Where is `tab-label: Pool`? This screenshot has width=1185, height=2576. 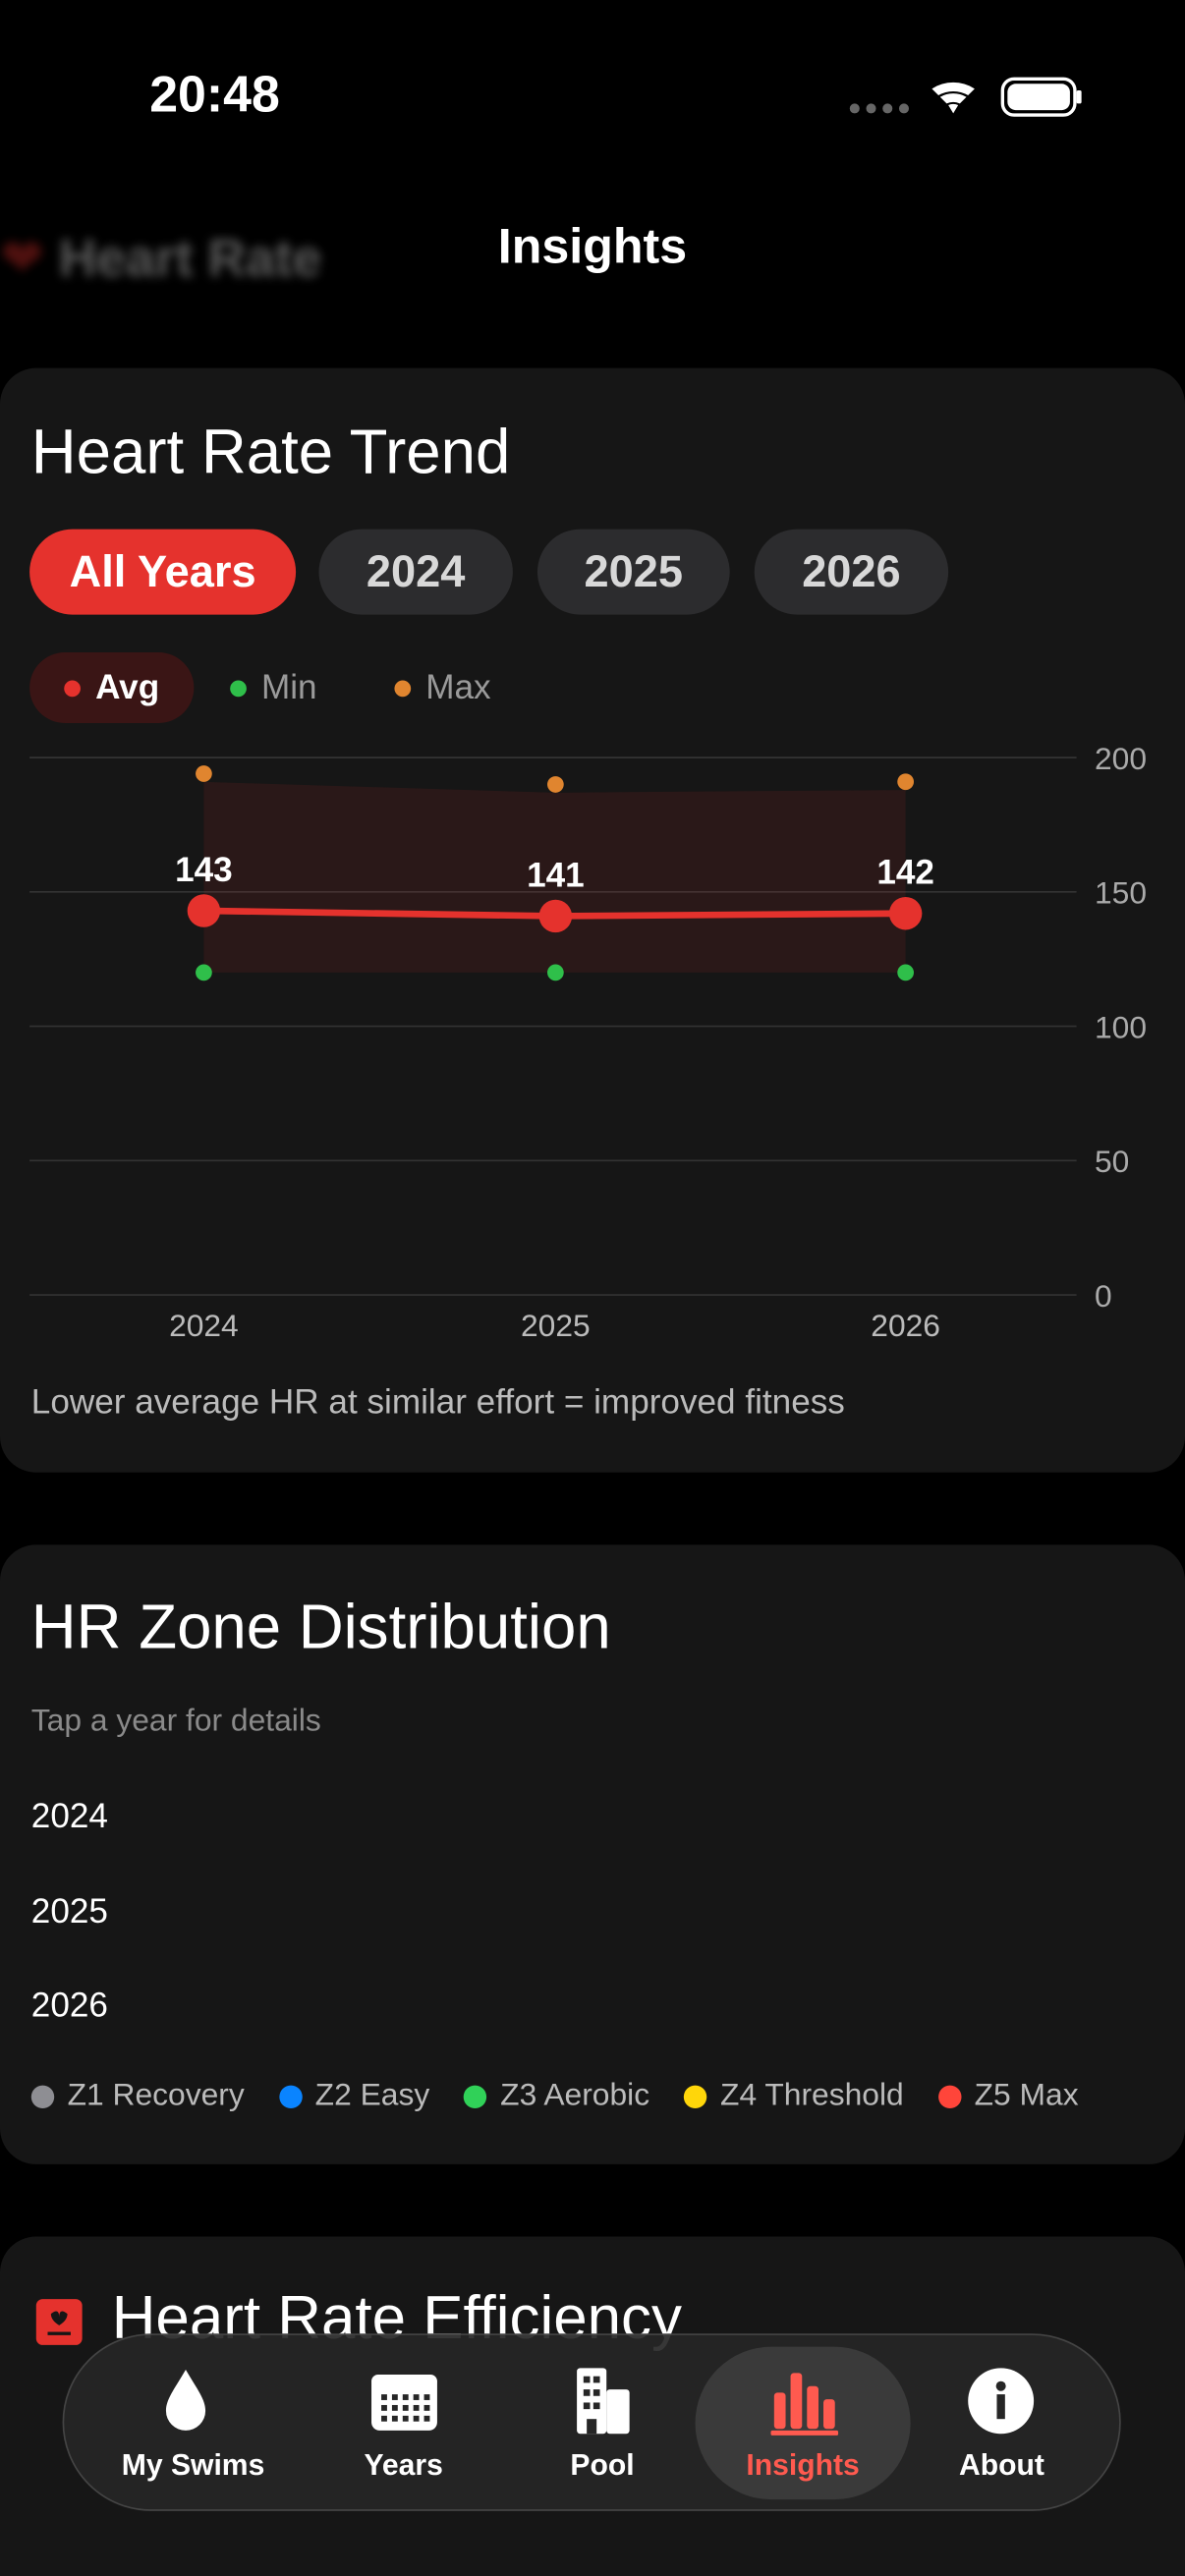 tab-label: Pool is located at coordinates (602, 2465).